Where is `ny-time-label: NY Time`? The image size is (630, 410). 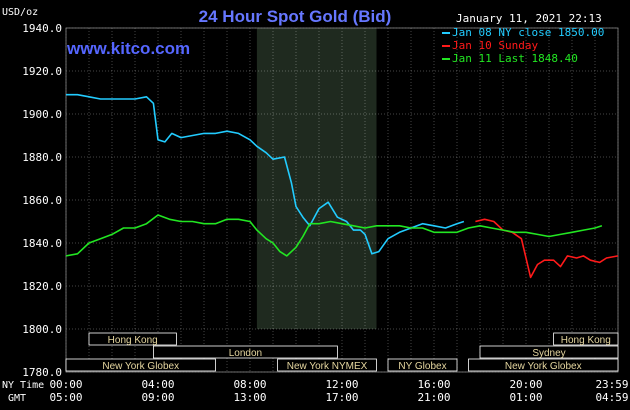 ny-time-label: NY Time is located at coordinates (23, 385).